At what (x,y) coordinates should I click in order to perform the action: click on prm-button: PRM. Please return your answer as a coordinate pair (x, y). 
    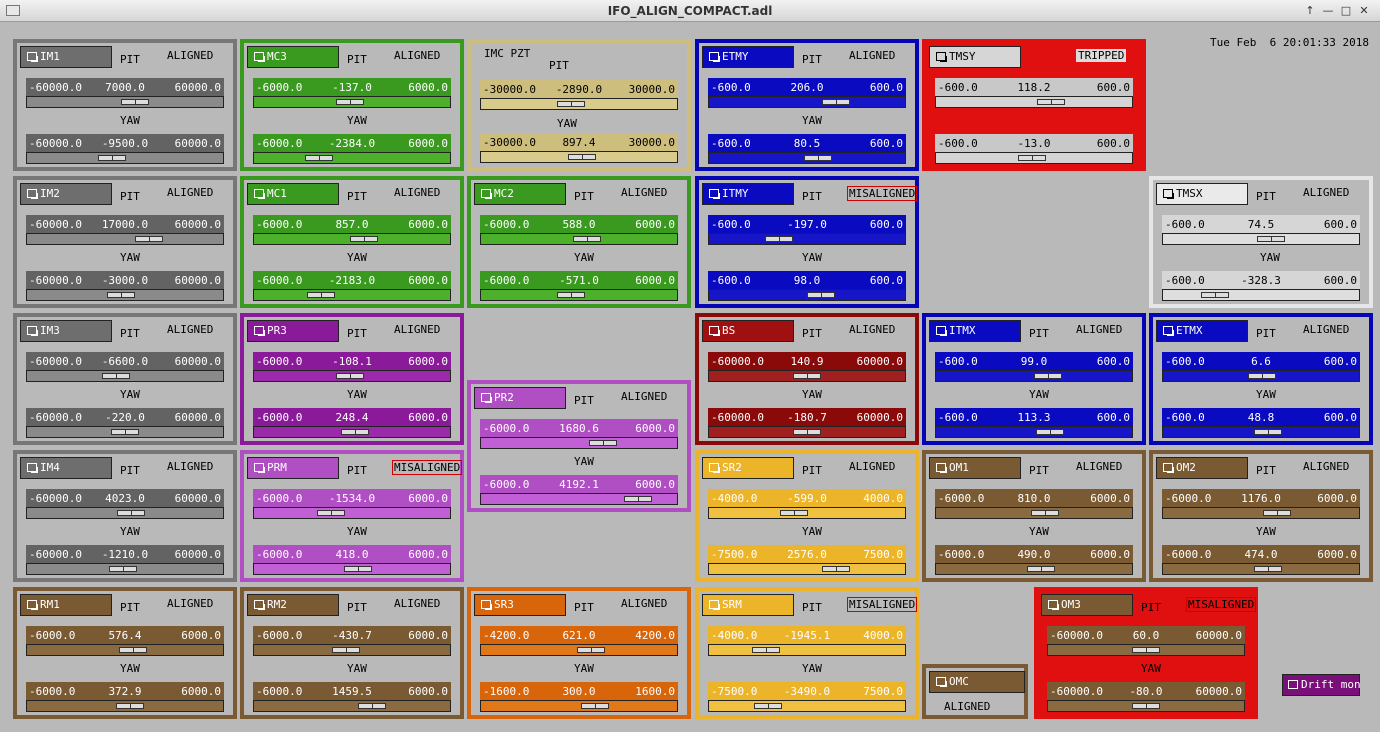
    Looking at the image, I should click on (293, 468).